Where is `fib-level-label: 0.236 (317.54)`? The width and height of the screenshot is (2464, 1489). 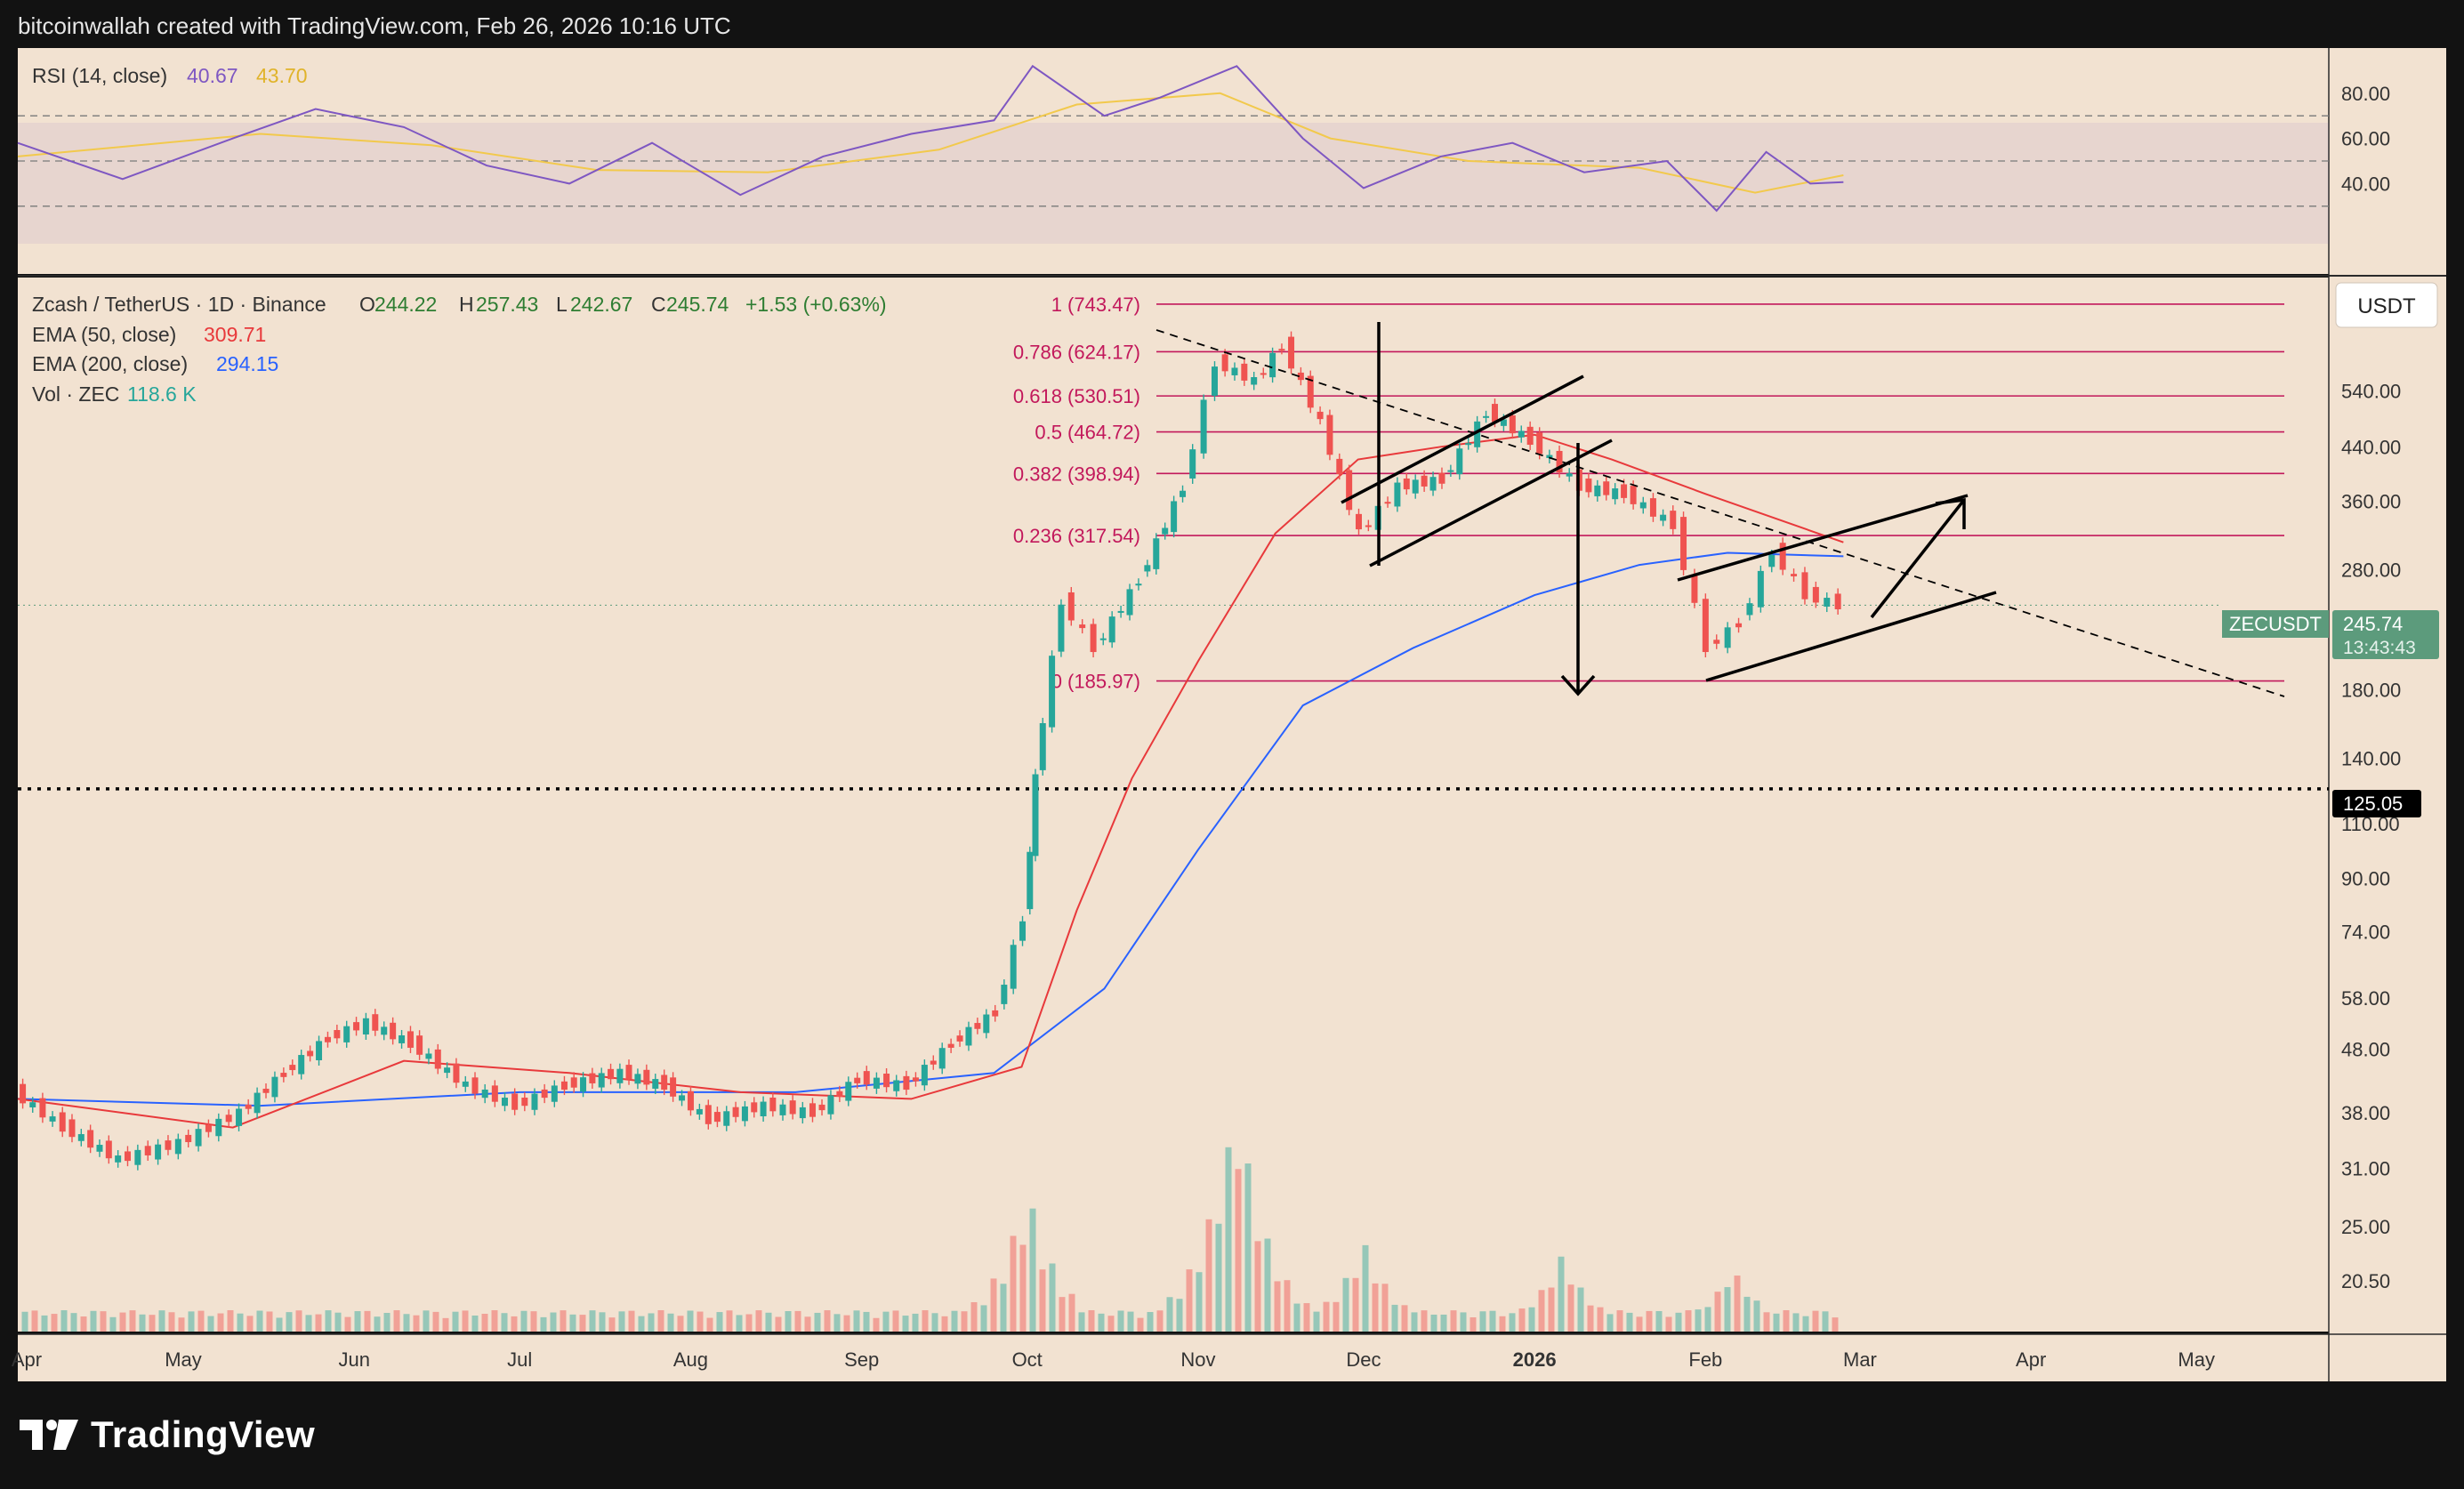
fib-level-label: 0.236 (317.54) is located at coordinates (1076, 536).